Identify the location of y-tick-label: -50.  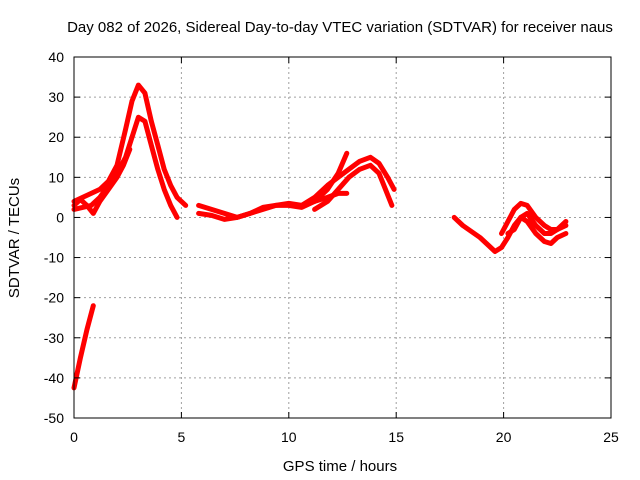
(54, 418).